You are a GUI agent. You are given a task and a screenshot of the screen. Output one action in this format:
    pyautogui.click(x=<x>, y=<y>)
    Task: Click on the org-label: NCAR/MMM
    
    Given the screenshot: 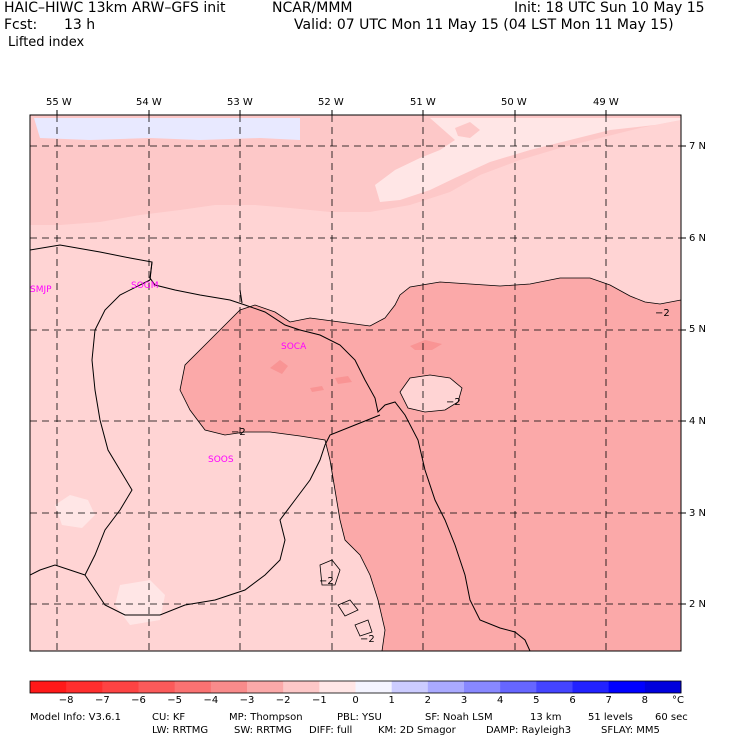 What is the action you would take?
    pyautogui.click(x=312, y=8)
    